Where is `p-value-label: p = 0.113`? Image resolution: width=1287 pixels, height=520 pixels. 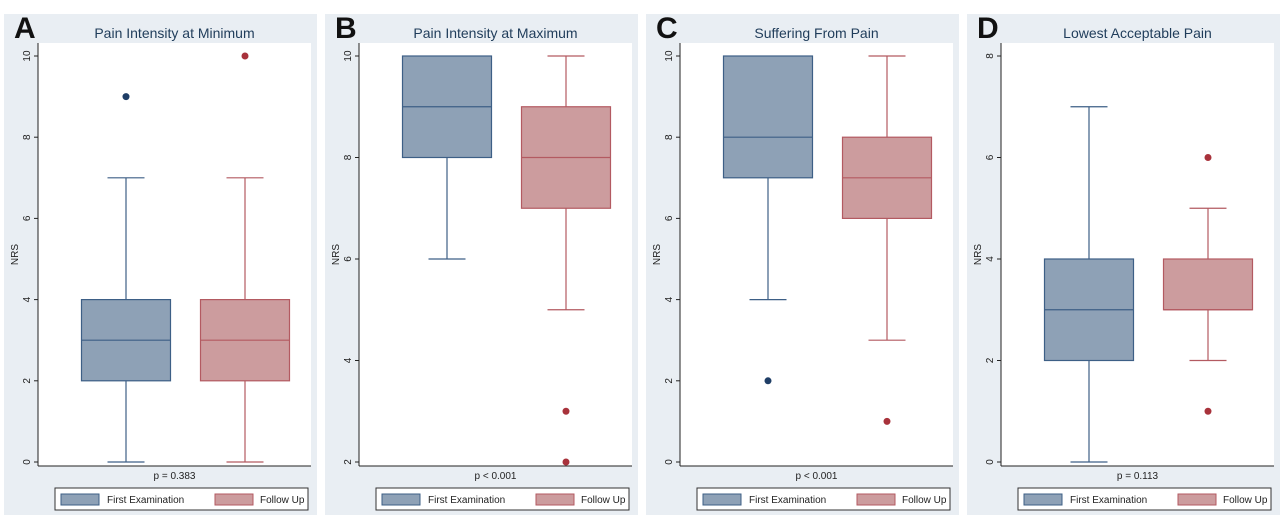 p-value-label: p = 0.113 is located at coordinates (1138, 476).